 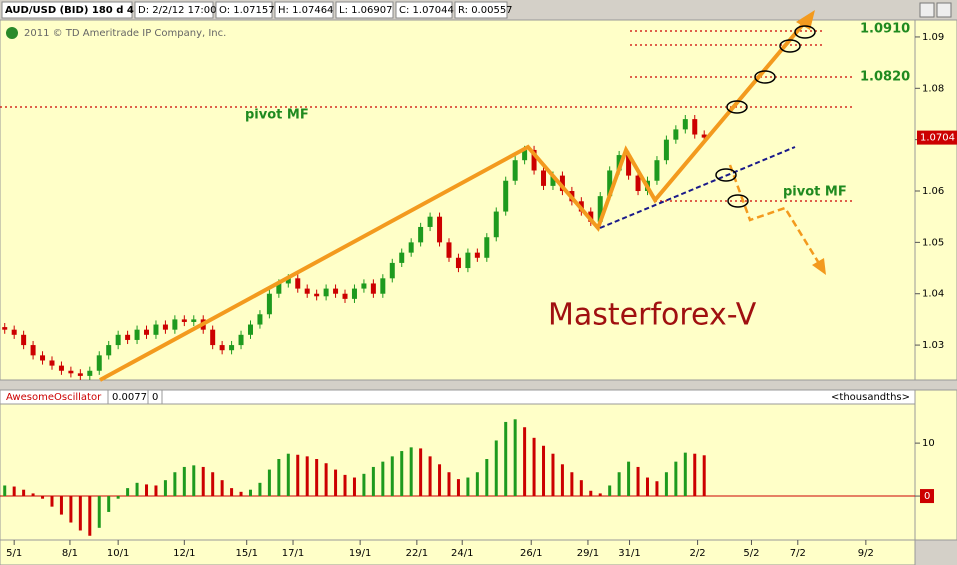 I want to click on forecast-line, so click(x=775, y=215).